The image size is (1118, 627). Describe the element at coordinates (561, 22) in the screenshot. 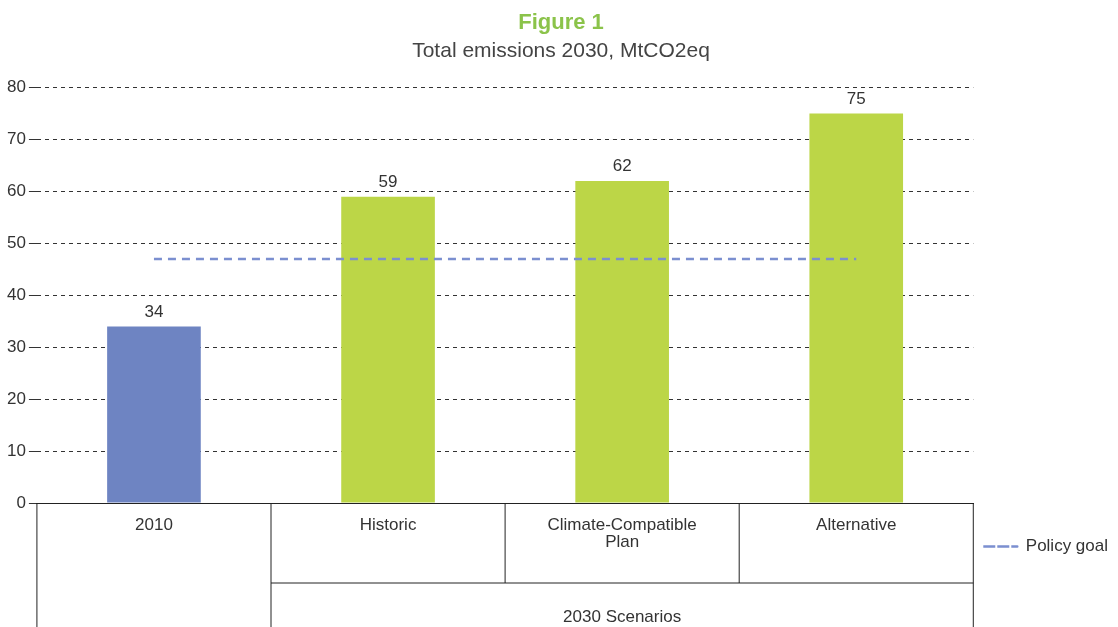

I see `chart-title: Figure 1` at that location.